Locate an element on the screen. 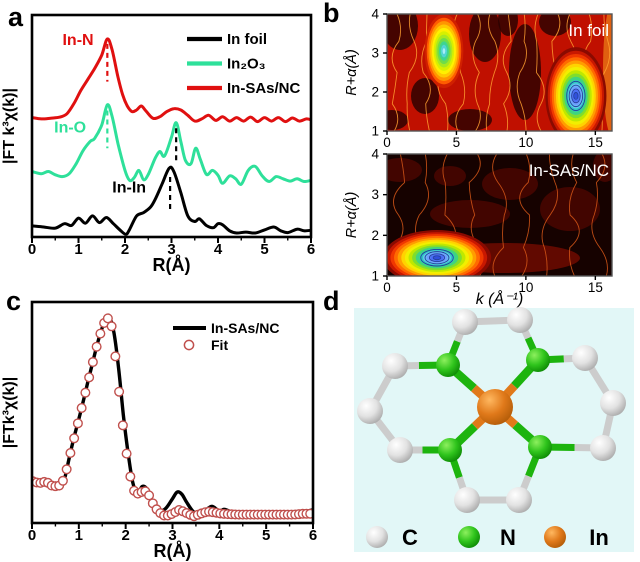 The image size is (640, 562). legend-label: In₂O₃ is located at coordinates (246, 64).